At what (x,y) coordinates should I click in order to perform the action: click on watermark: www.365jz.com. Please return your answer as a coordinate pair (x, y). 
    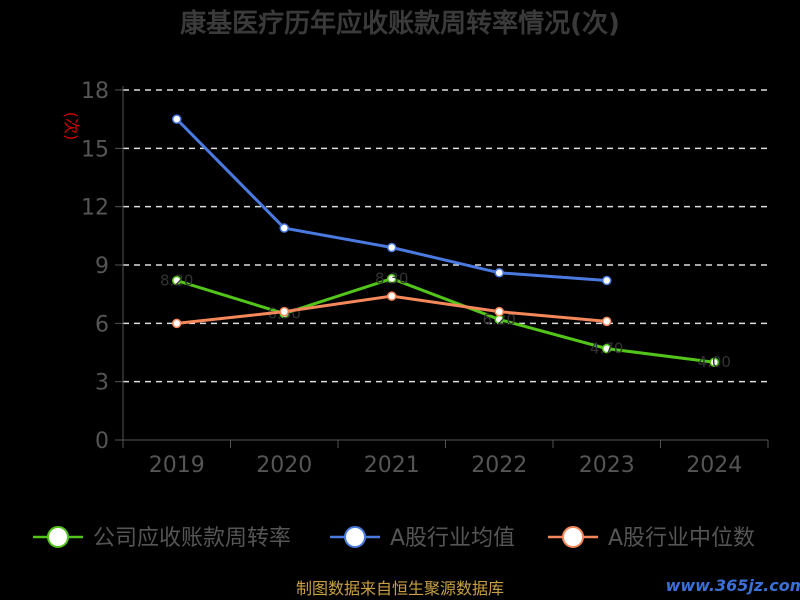
    Looking at the image, I should click on (733, 585).